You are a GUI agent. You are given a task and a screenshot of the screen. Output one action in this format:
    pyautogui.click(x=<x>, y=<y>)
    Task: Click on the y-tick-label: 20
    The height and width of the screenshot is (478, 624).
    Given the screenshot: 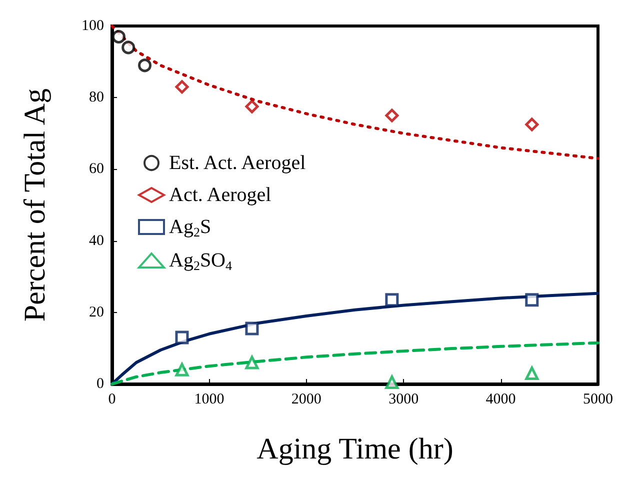 What is the action you would take?
    pyautogui.click(x=96, y=312)
    